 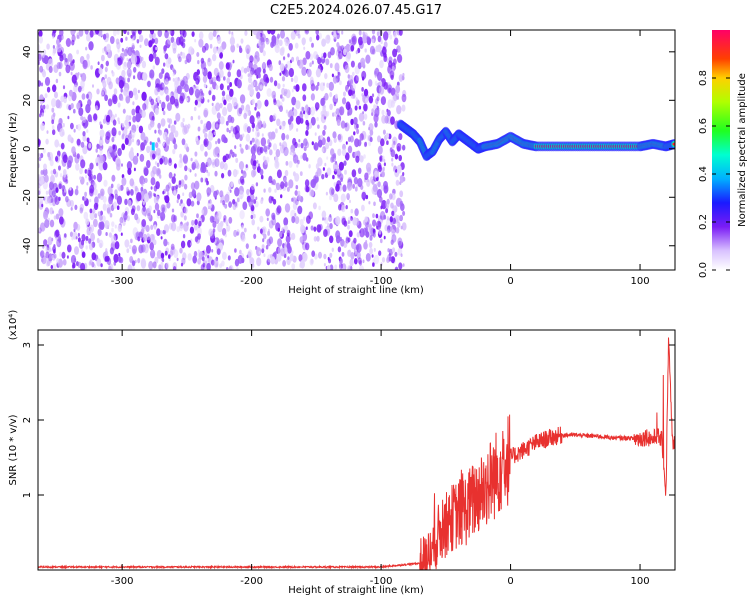 What do you see at coordinates (381, 581) in the screenshot?
I see `x-tick-label: -100` at bounding box center [381, 581].